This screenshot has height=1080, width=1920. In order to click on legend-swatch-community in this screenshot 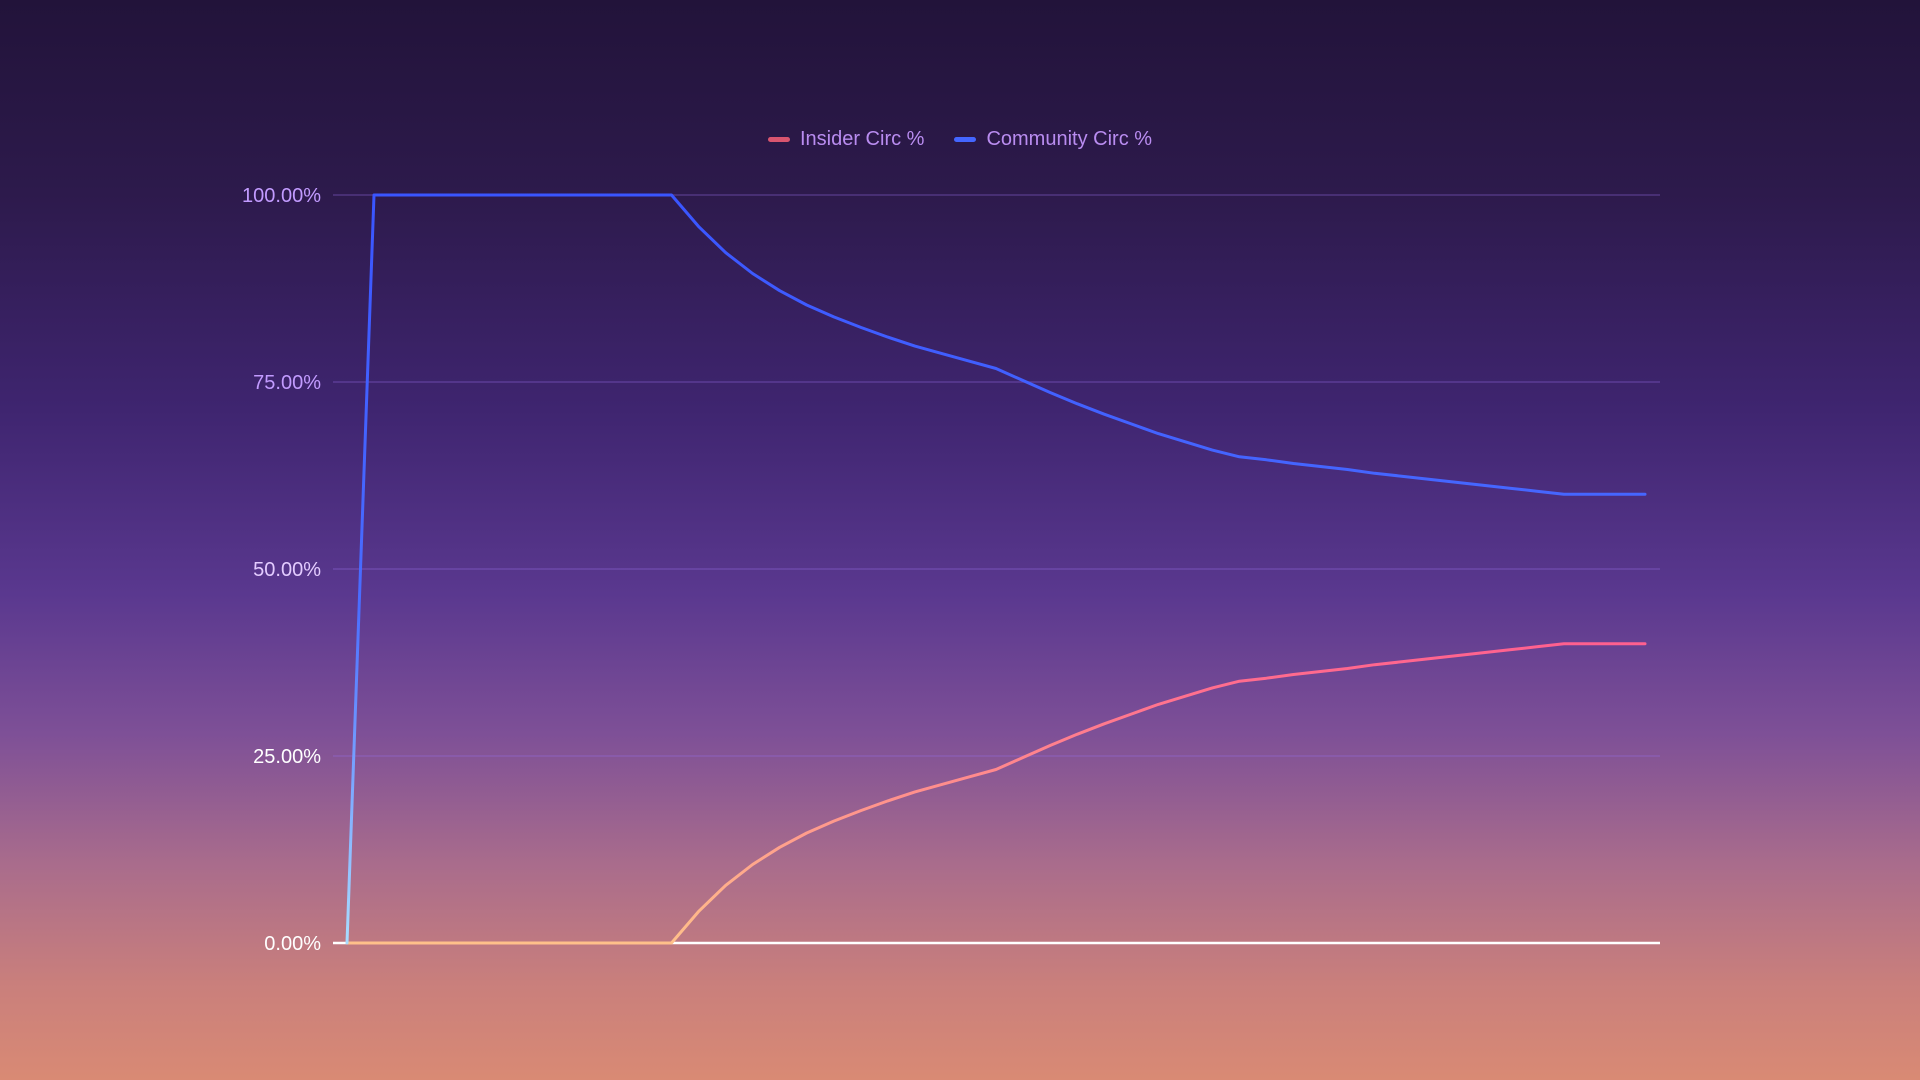, I will do `click(965, 139)`.